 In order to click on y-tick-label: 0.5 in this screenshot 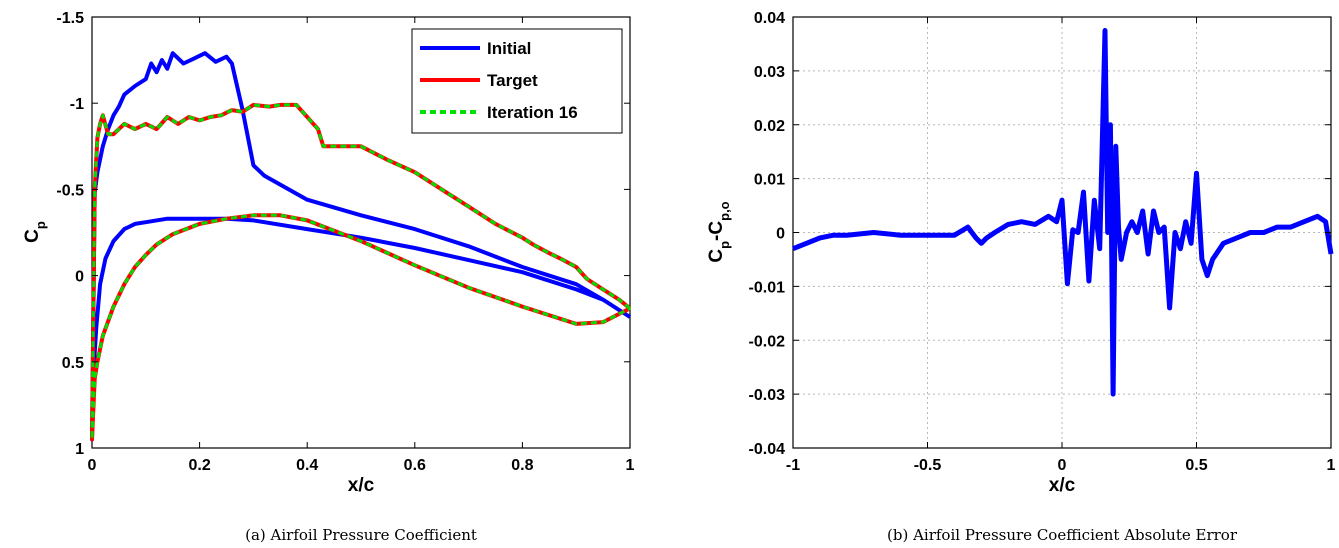, I will do `click(73, 363)`.